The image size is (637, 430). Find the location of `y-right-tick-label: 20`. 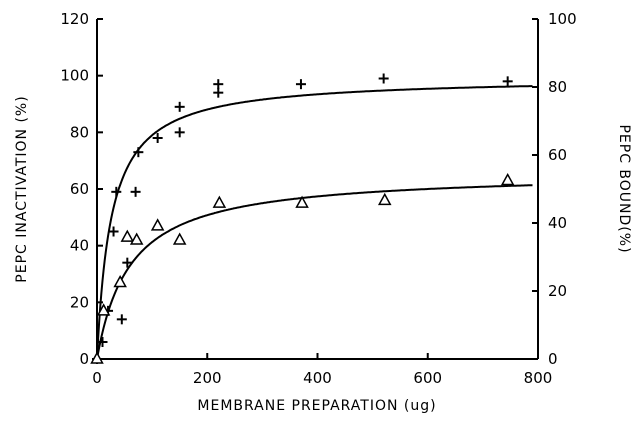

y-right-tick-label: 20 is located at coordinates (557, 291).